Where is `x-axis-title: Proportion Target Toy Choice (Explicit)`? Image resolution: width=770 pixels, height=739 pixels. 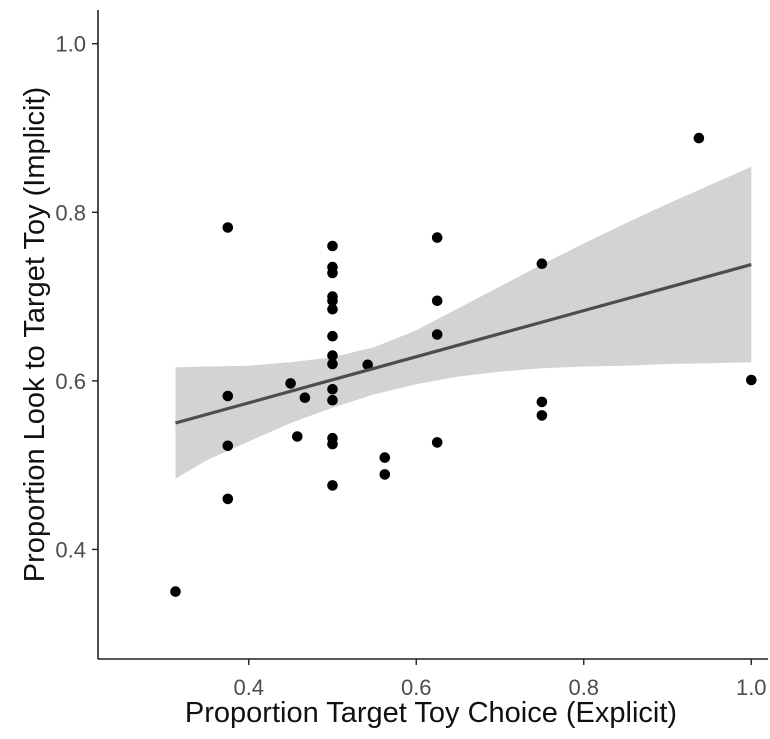
x-axis-title: Proportion Target Toy Choice (Explicit) is located at coordinates (431, 713).